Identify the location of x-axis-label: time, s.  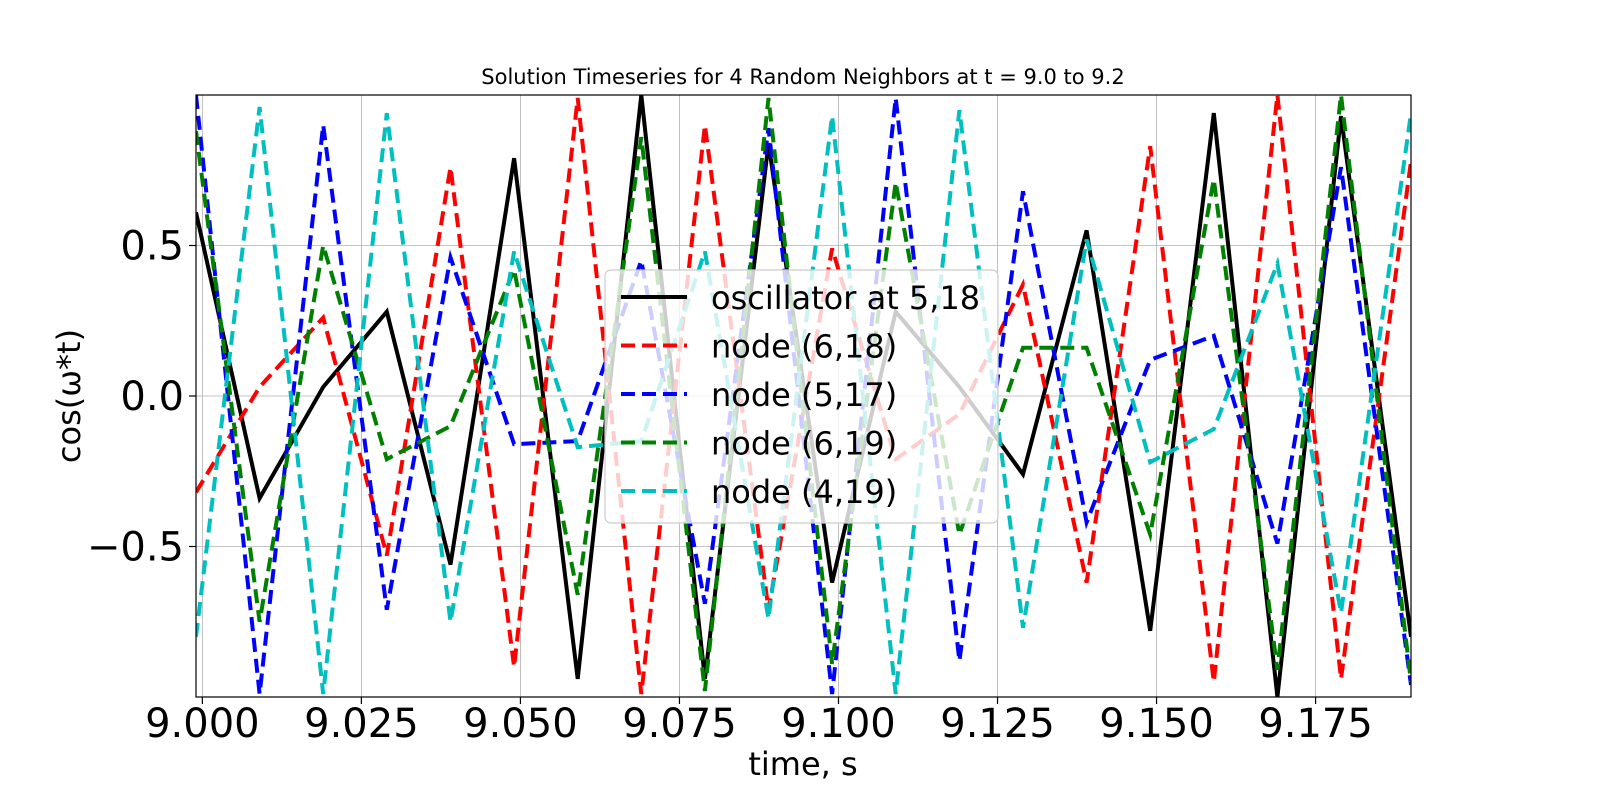
(802, 764).